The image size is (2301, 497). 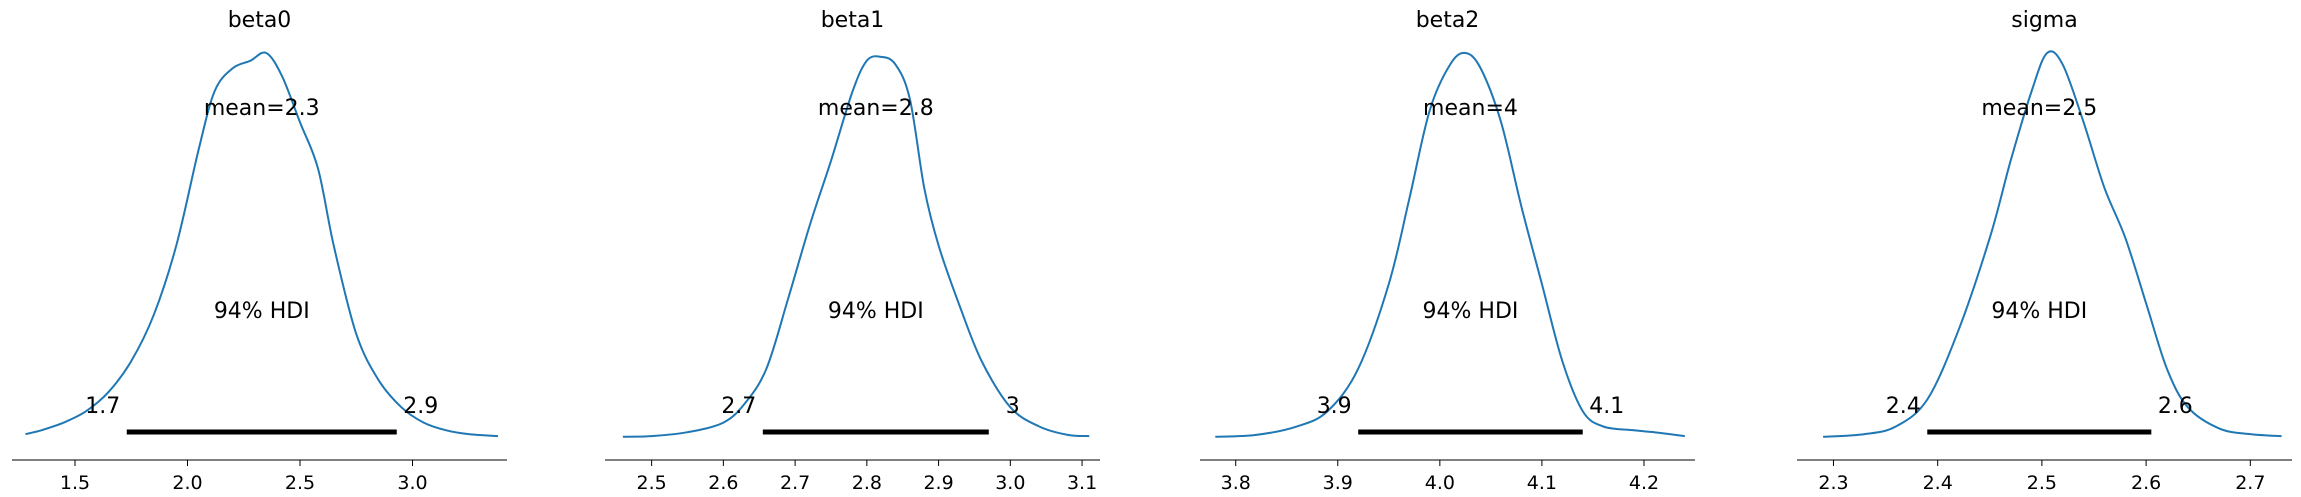 What do you see at coordinates (2039, 108) in the screenshot?
I see `mean-label: mean=2.5` at bounding box center [2039, 108].